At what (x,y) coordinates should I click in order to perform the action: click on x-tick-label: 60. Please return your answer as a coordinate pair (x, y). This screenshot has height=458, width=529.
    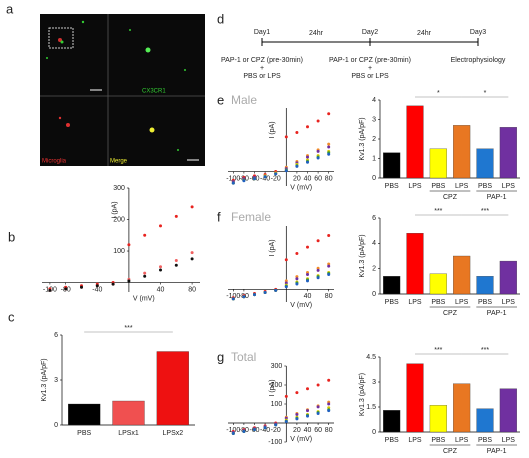
    Looking at the image, I should click on (318, 178).